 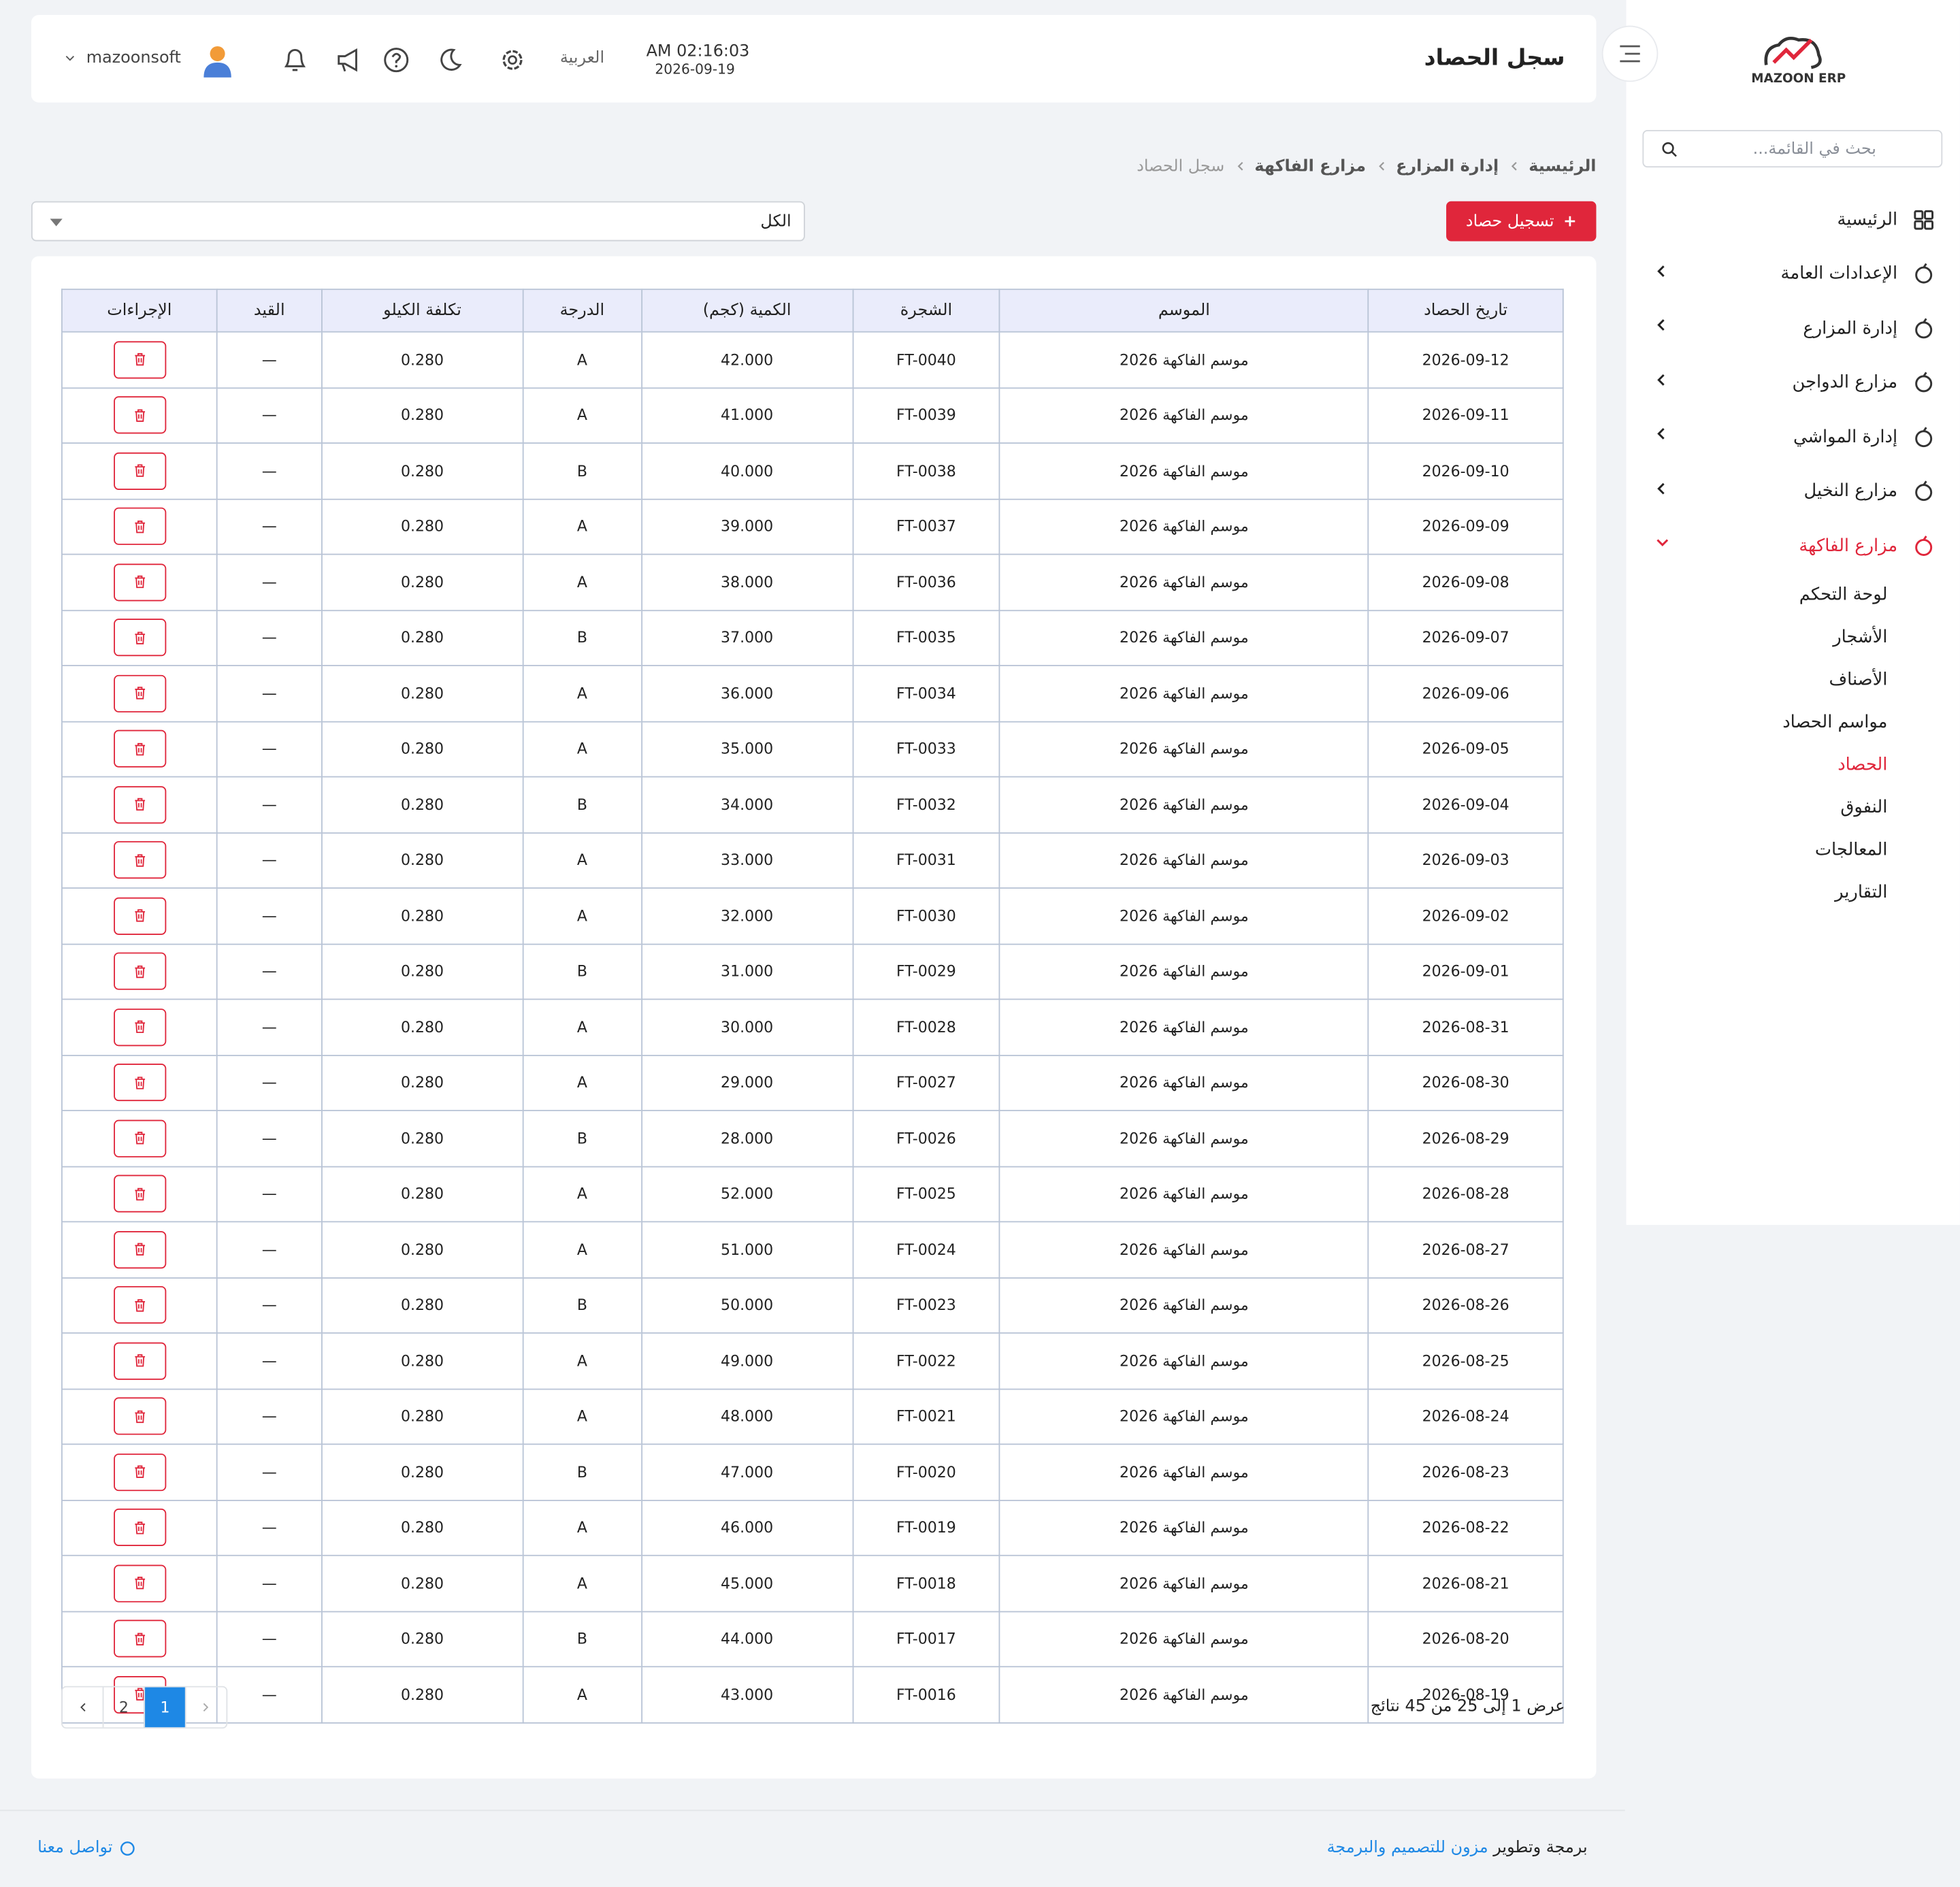 I want to click on table-cell: 51.000, so click(x=746, y=1250).